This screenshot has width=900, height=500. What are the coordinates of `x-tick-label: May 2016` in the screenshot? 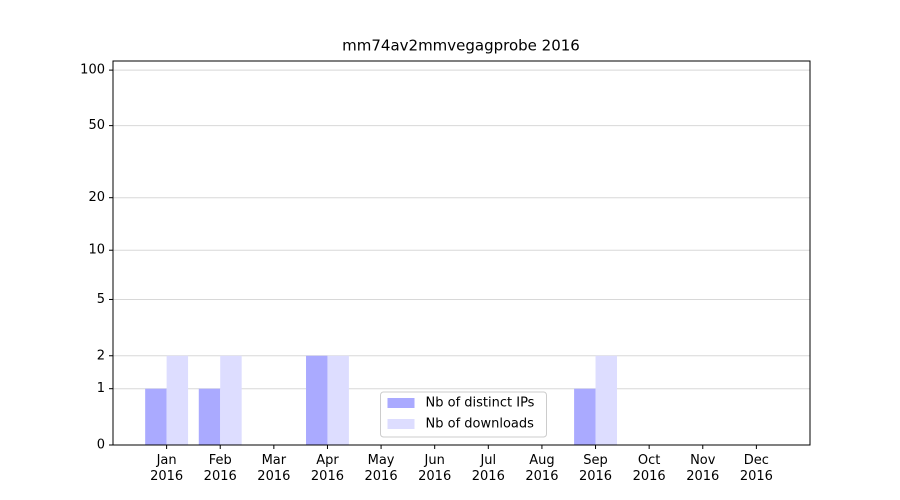 It's located at (381, 468).